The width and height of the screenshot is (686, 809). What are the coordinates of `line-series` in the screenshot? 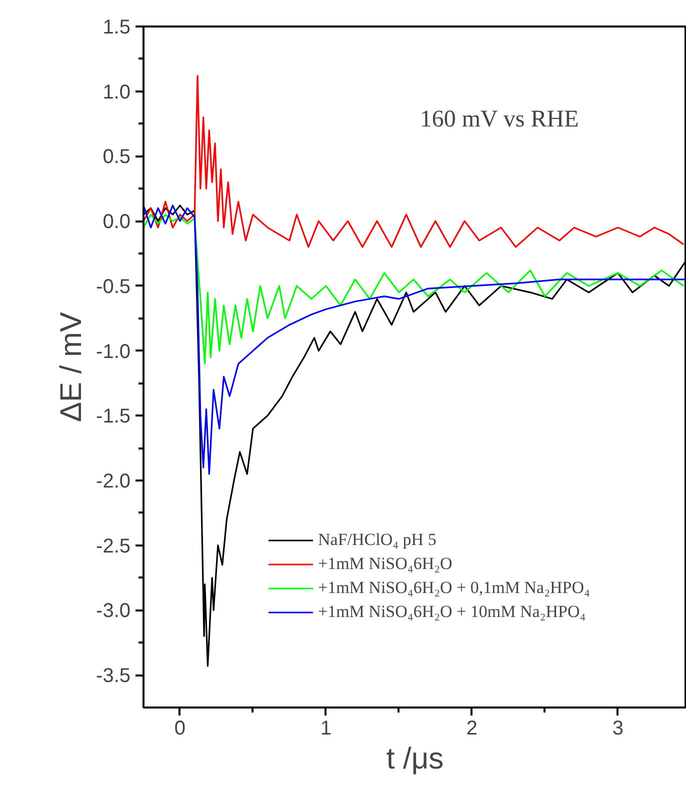 It's located at (414, 289).